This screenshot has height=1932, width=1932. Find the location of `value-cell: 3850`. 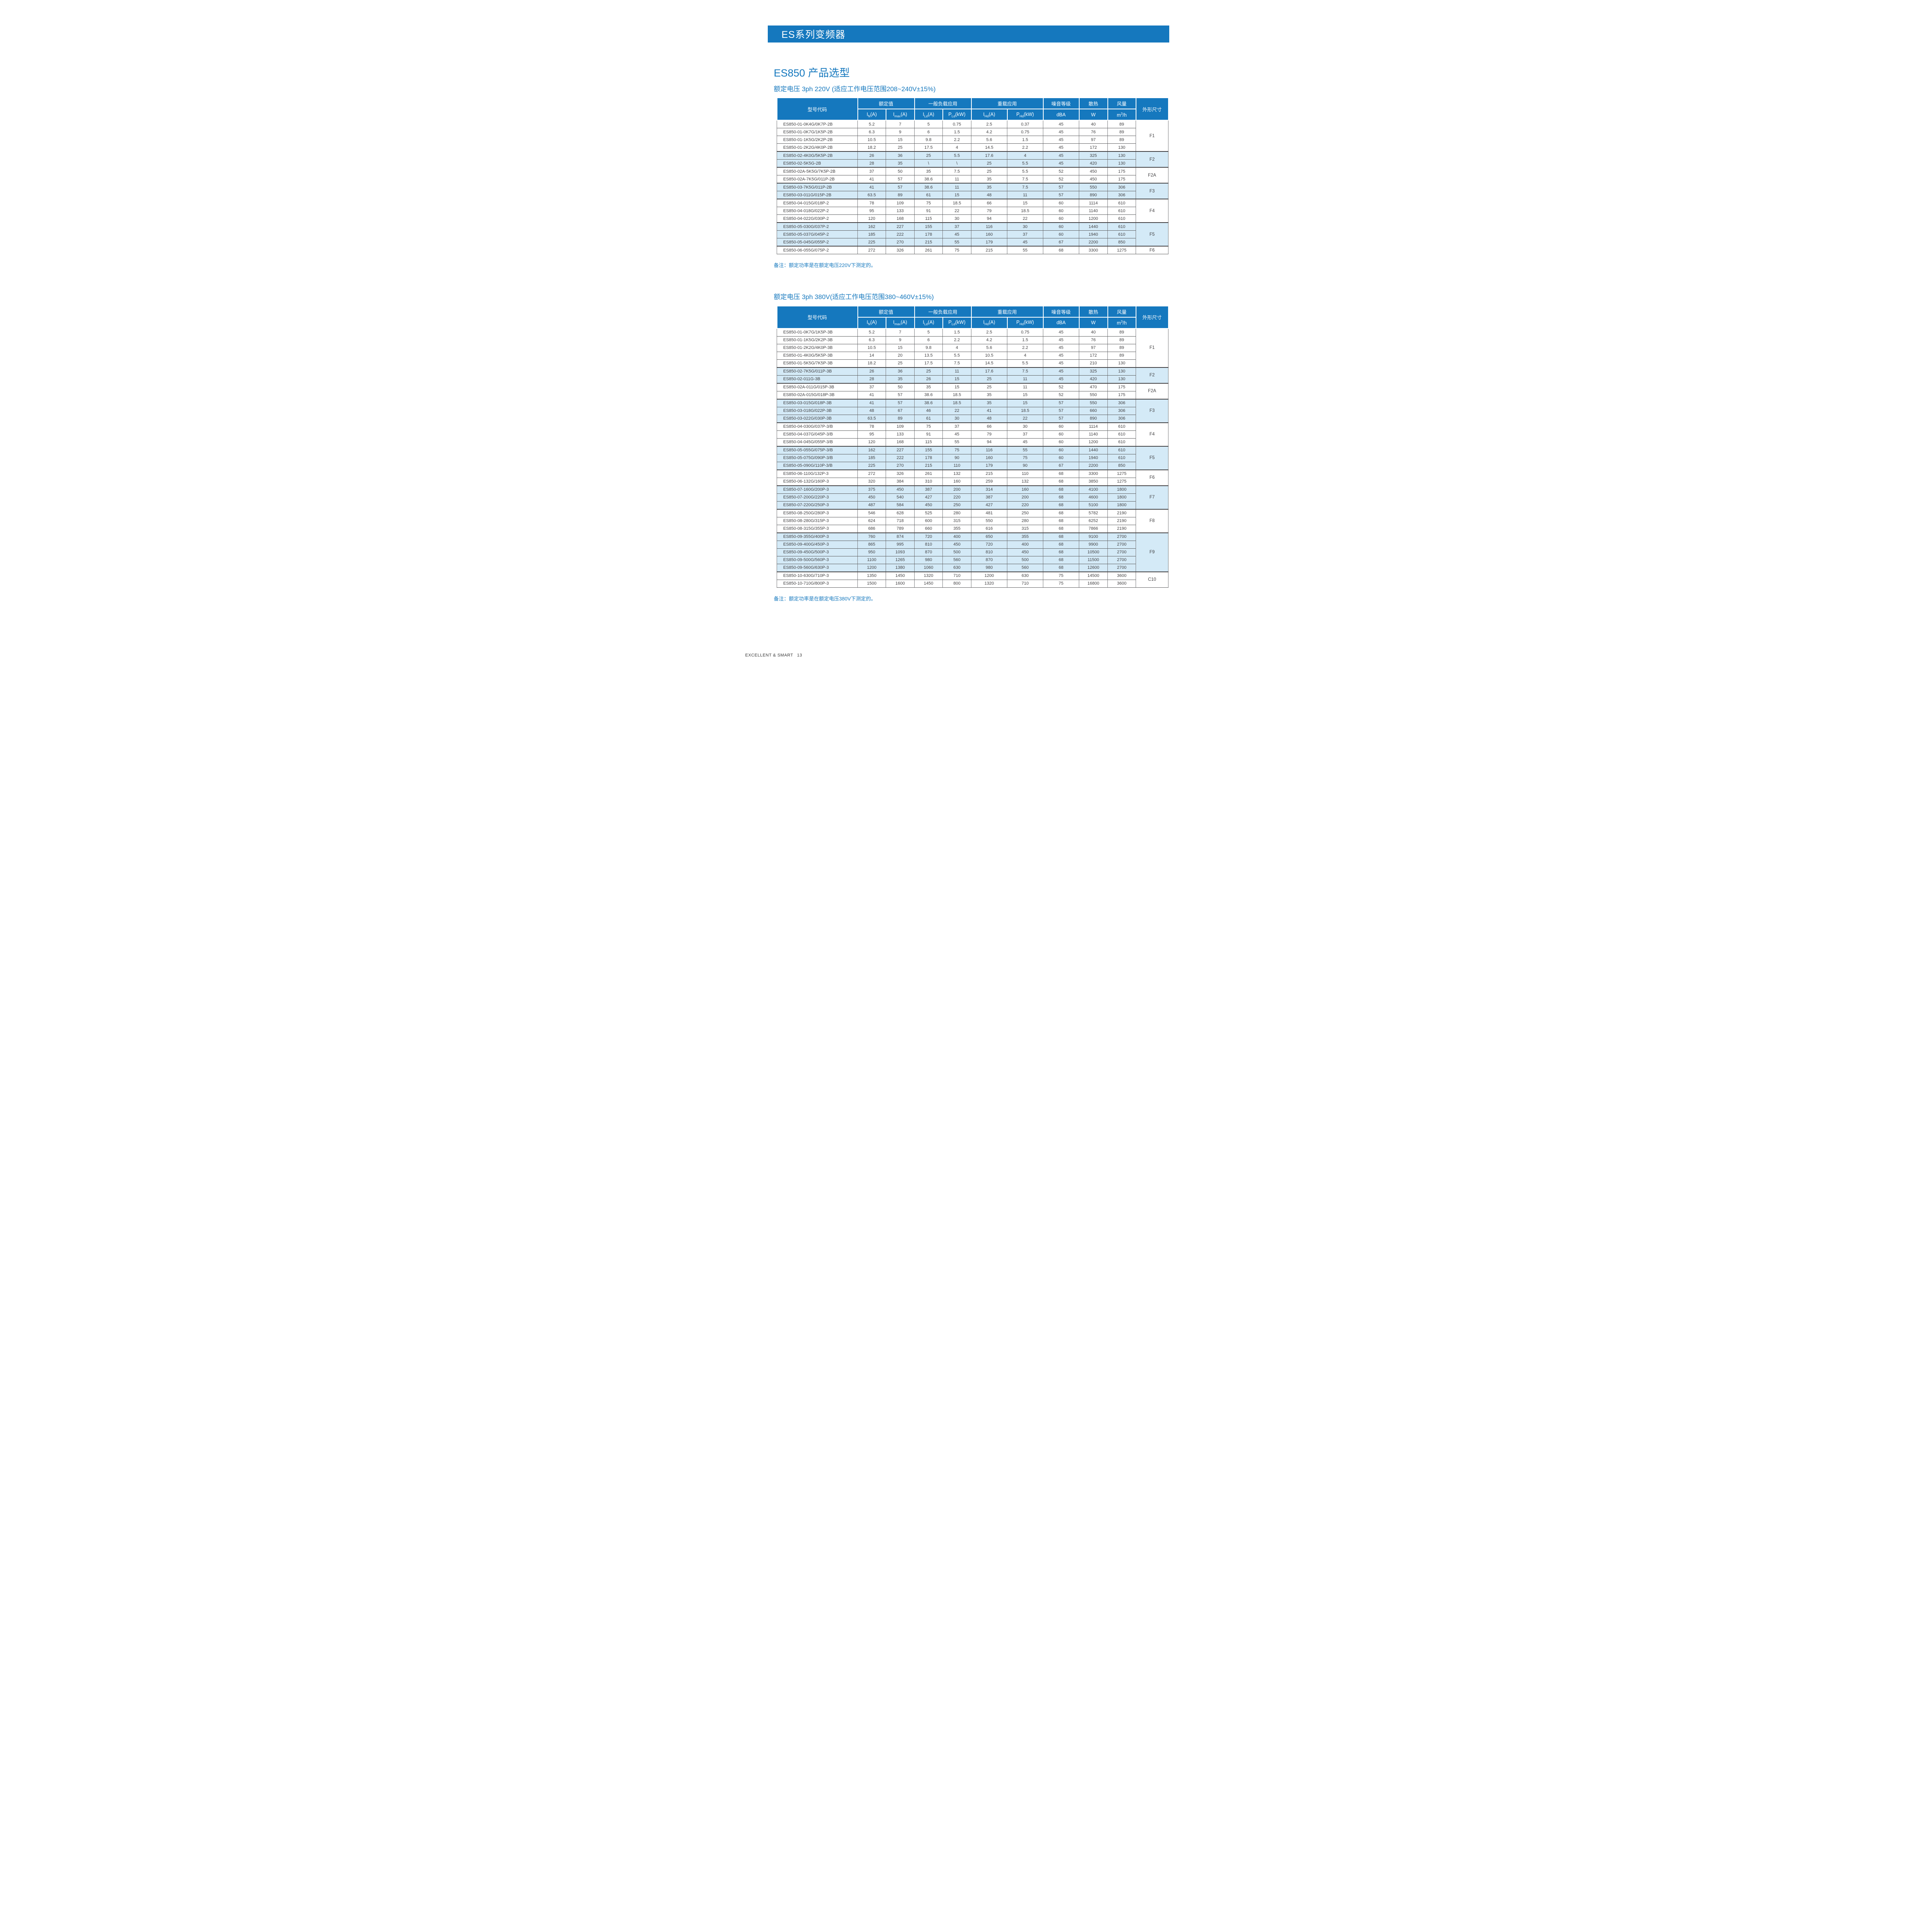

value-cell: 3850 is located at coordinates (1093, 482).